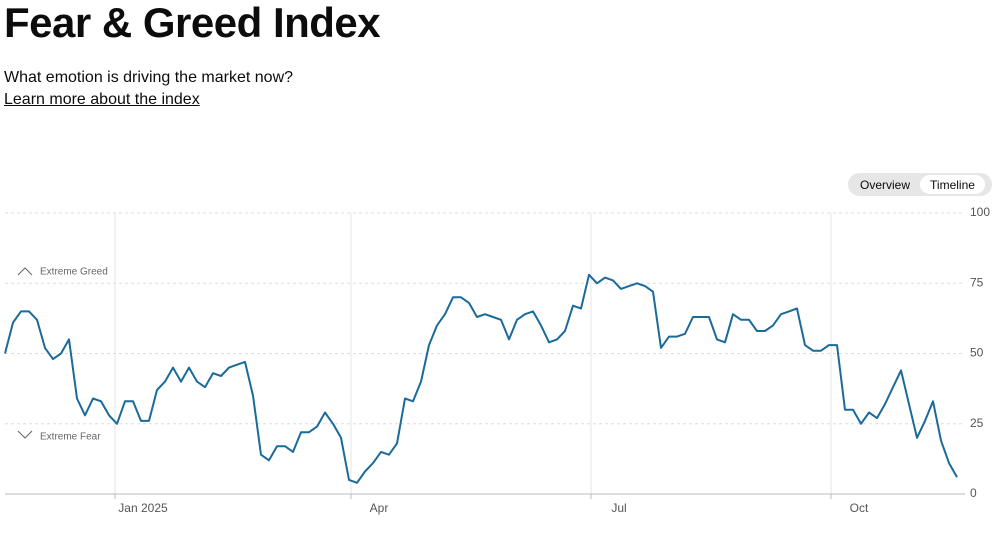 Image resolution: width=1000 pixels, height=542 pixels. What do you see at coordinates (977, 353) in the screenshot?
I see `y-tick-label: 50` at bounding box center [977, 353].